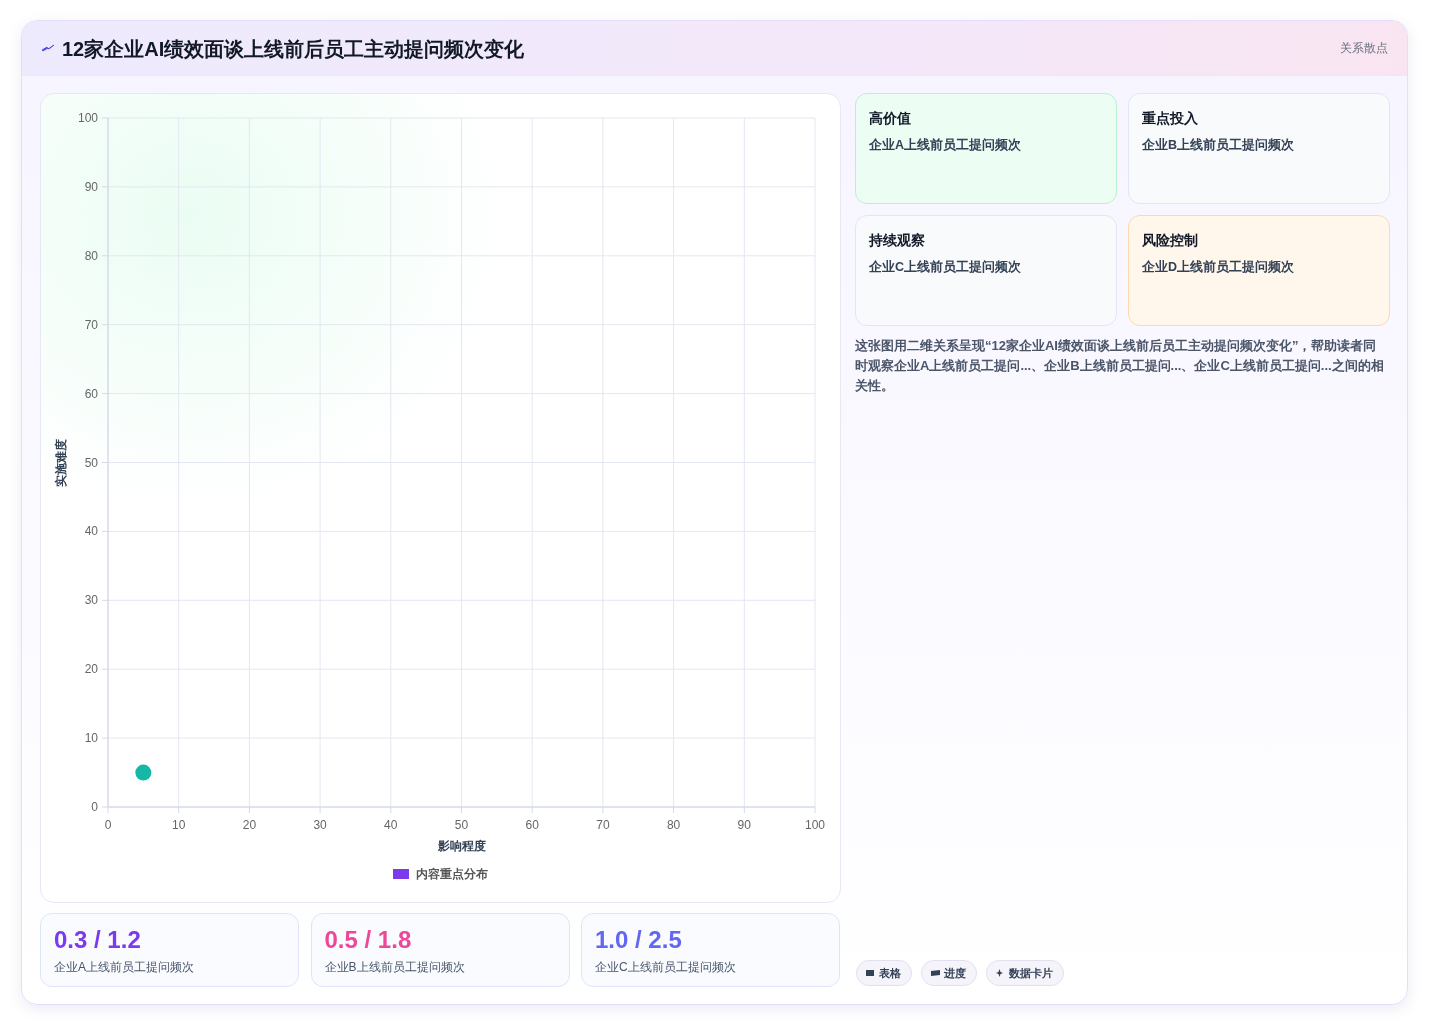  What do you see at coordinates (61, 462) in the screenshot?
I see `y-axis-title: 实施难度` at bounding box center [61, 462].